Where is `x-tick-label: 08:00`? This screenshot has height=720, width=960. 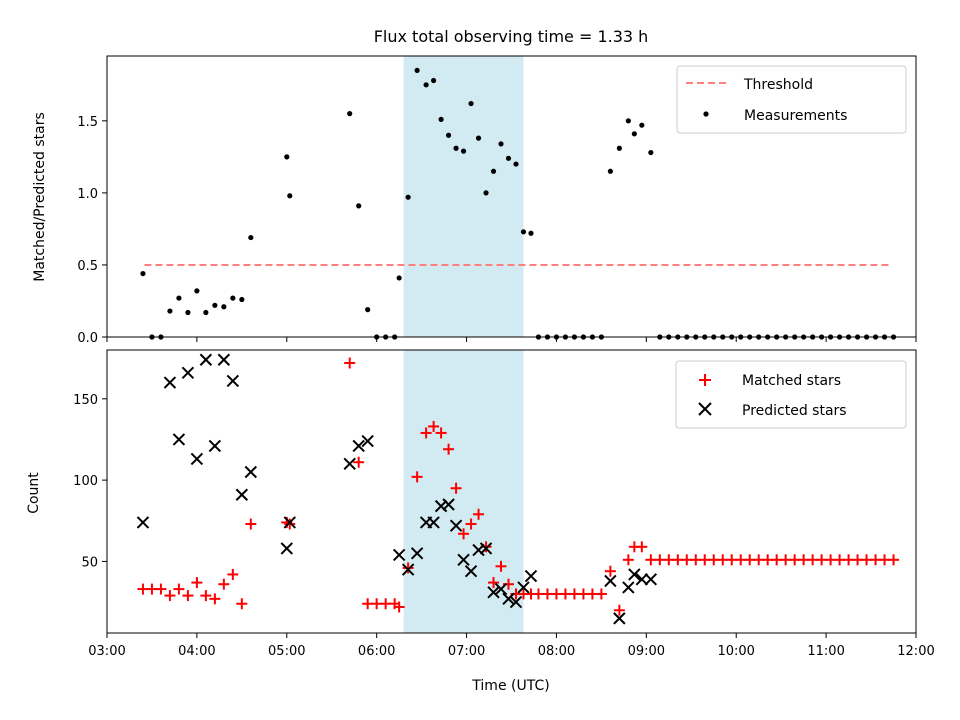 x-tick-label: 08:00 is located at coordinates (556, 651).